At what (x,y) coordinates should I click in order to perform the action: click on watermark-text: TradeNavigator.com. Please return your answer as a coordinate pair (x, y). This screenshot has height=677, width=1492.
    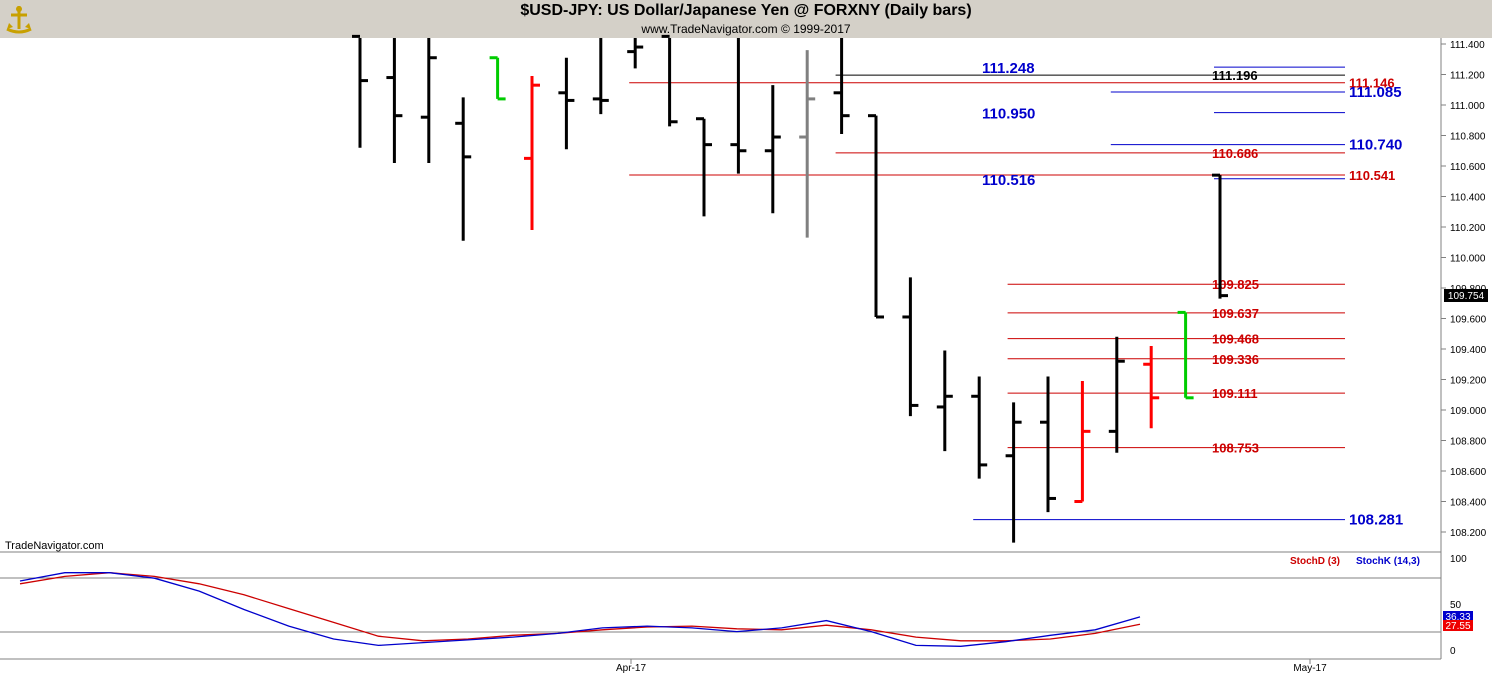
    Looking at the image, I should click on (54, 546).